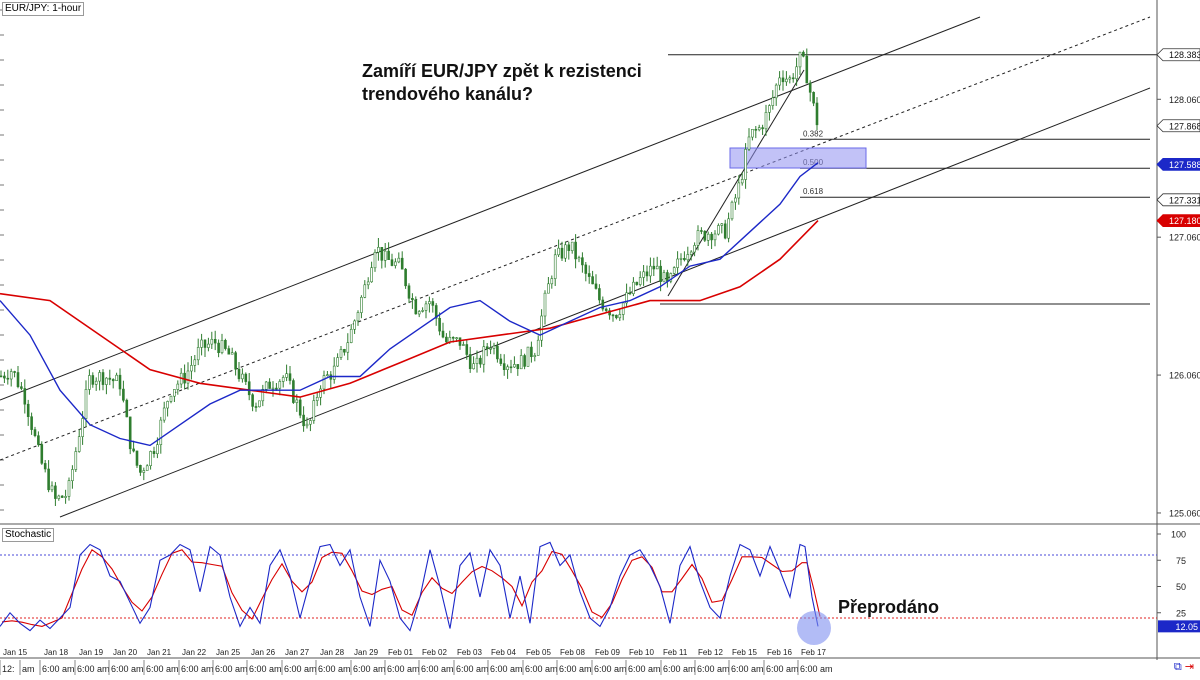  What do you see at coordinates (1184, 200) in the screenshot?
I see `price-tag-label: 127.331` at bounding box center [1184, 200].